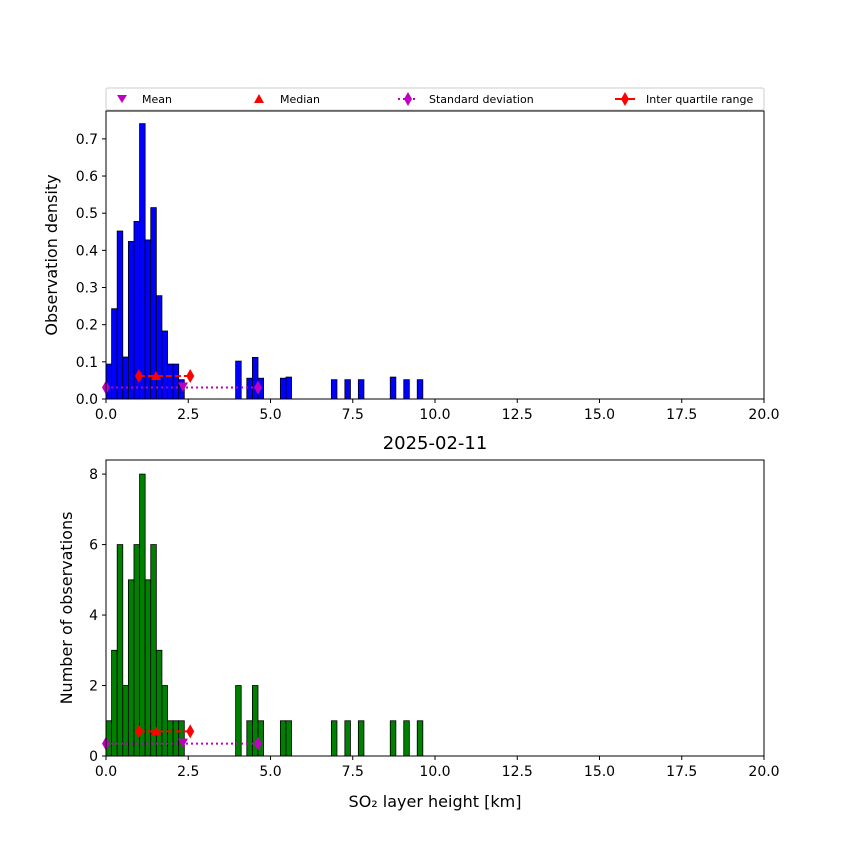  Describe the element at coordinates (466, 99) in the screenshot. I see `legend-item-std: Standard deviation` at that location.